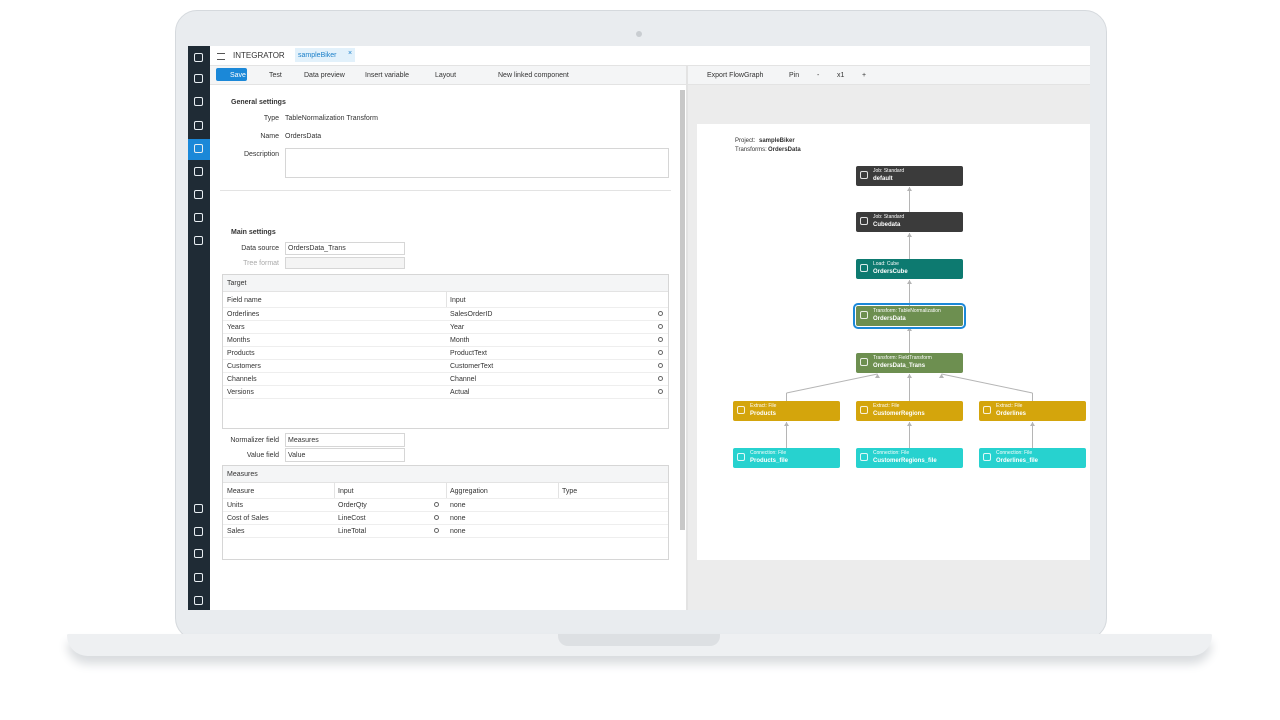 The width and height of the screenshot is (1280, 720). What do you see at coordinates (786, 458) in the screenshot?
I see `graph-node: Connection: File Products_file` at bounding box center [786, 458].